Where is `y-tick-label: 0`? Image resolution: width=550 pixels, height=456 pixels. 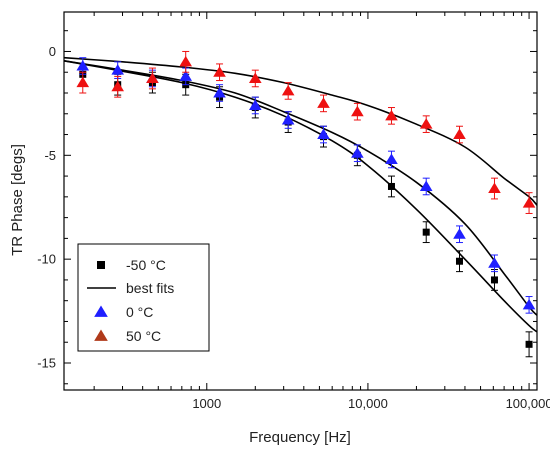 y-tick-label: 0 is located at coordinates (52, 51).